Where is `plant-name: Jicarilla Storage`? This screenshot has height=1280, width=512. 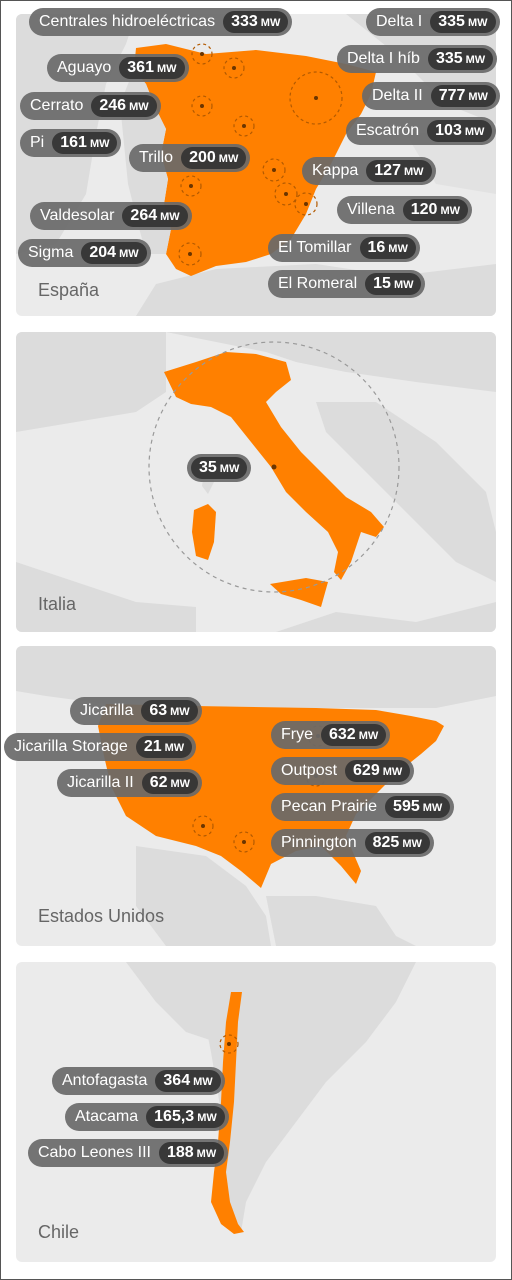
plant-name: Jicarilla Storage is located at coordinates (71, 746).